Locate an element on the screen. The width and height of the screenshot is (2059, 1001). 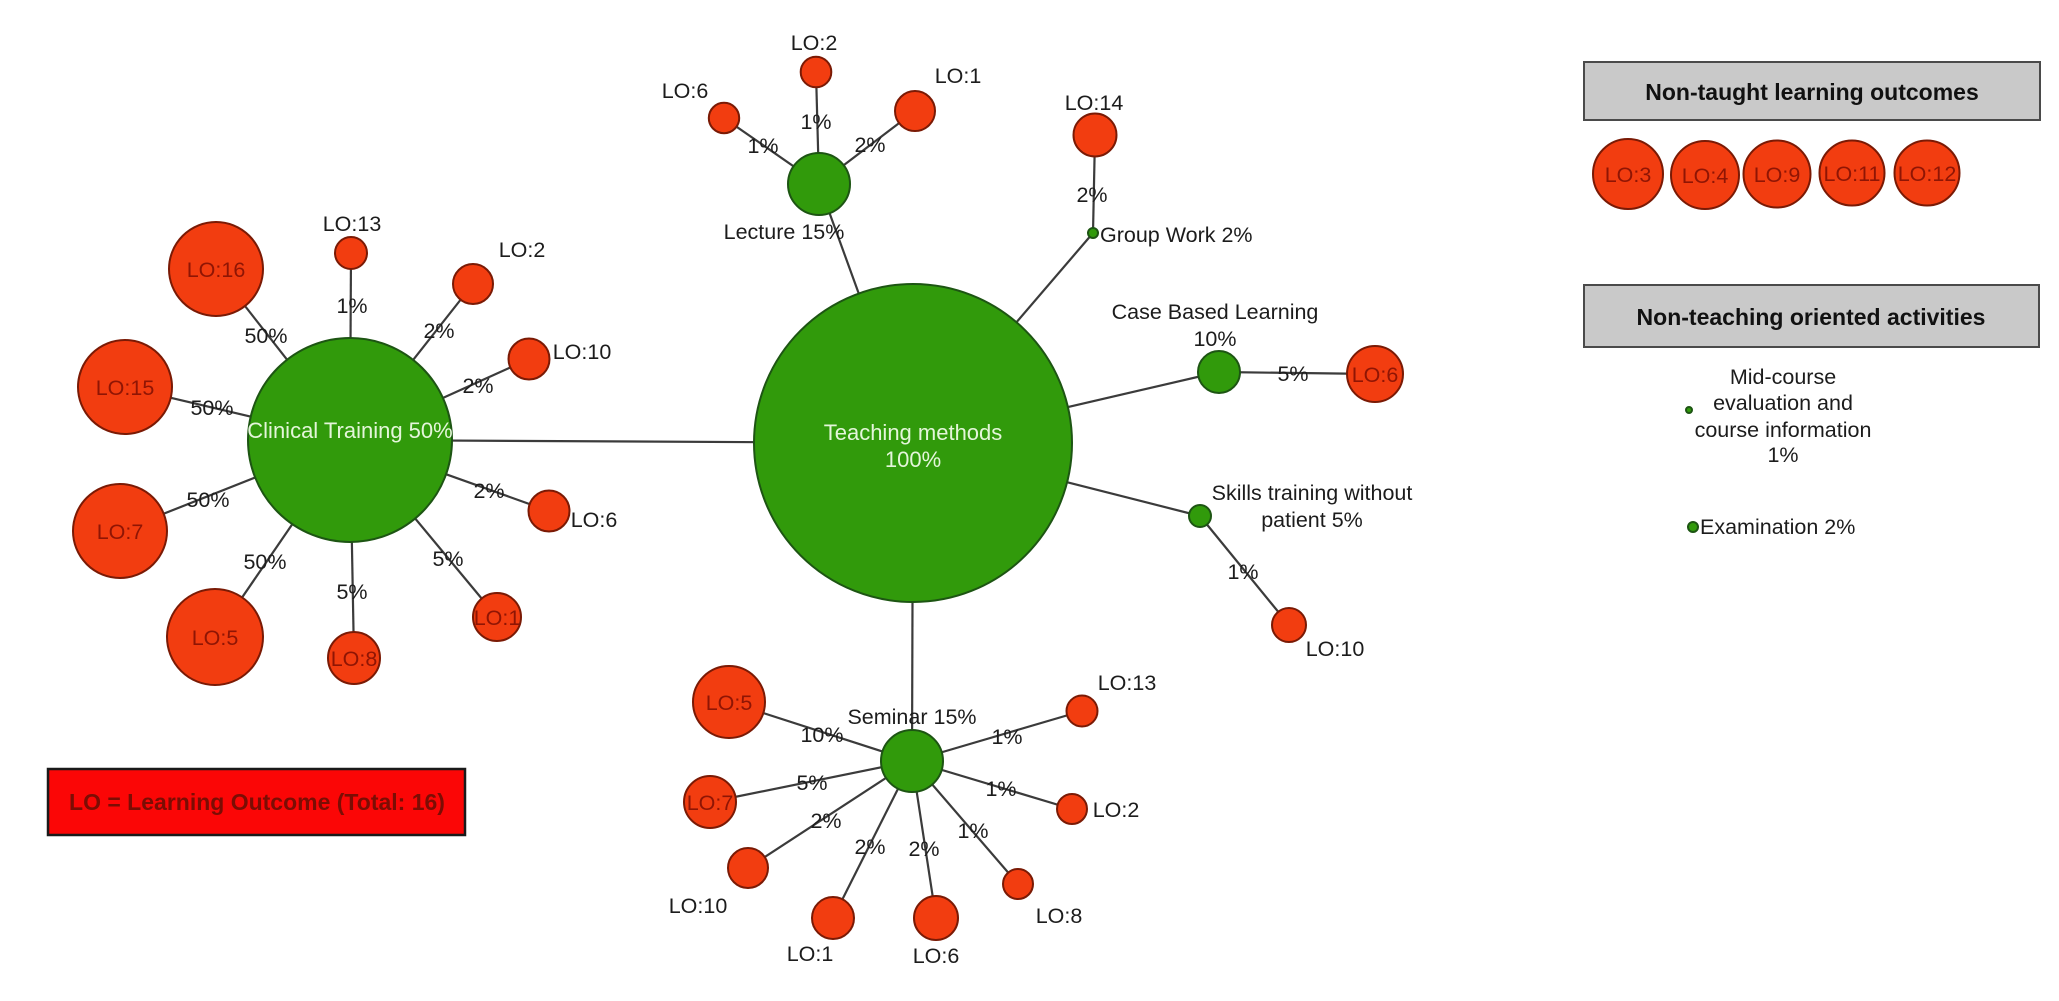
svg-text: Mid-course is located at coordinates (1783, 377).